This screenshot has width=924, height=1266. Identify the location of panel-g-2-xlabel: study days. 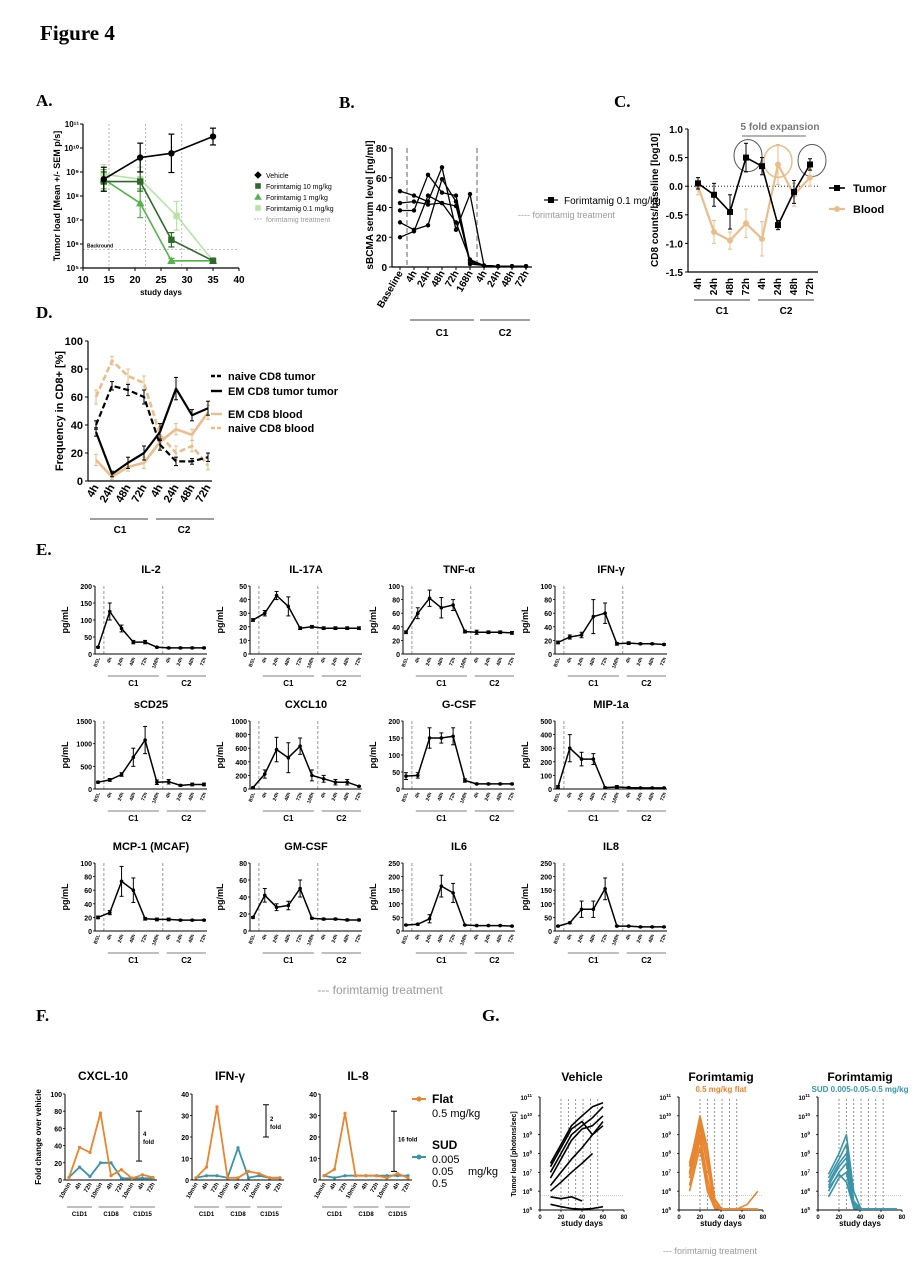
(860, 1223).